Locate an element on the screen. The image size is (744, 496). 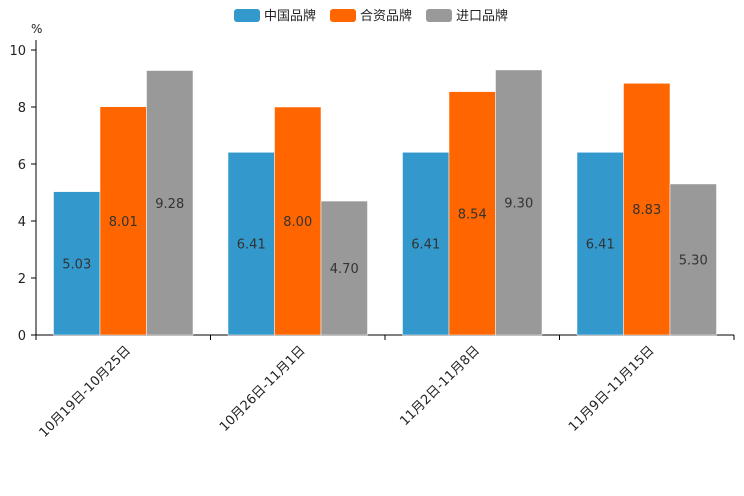
y-tick-label: 0 is located at coordinates (22, 336).